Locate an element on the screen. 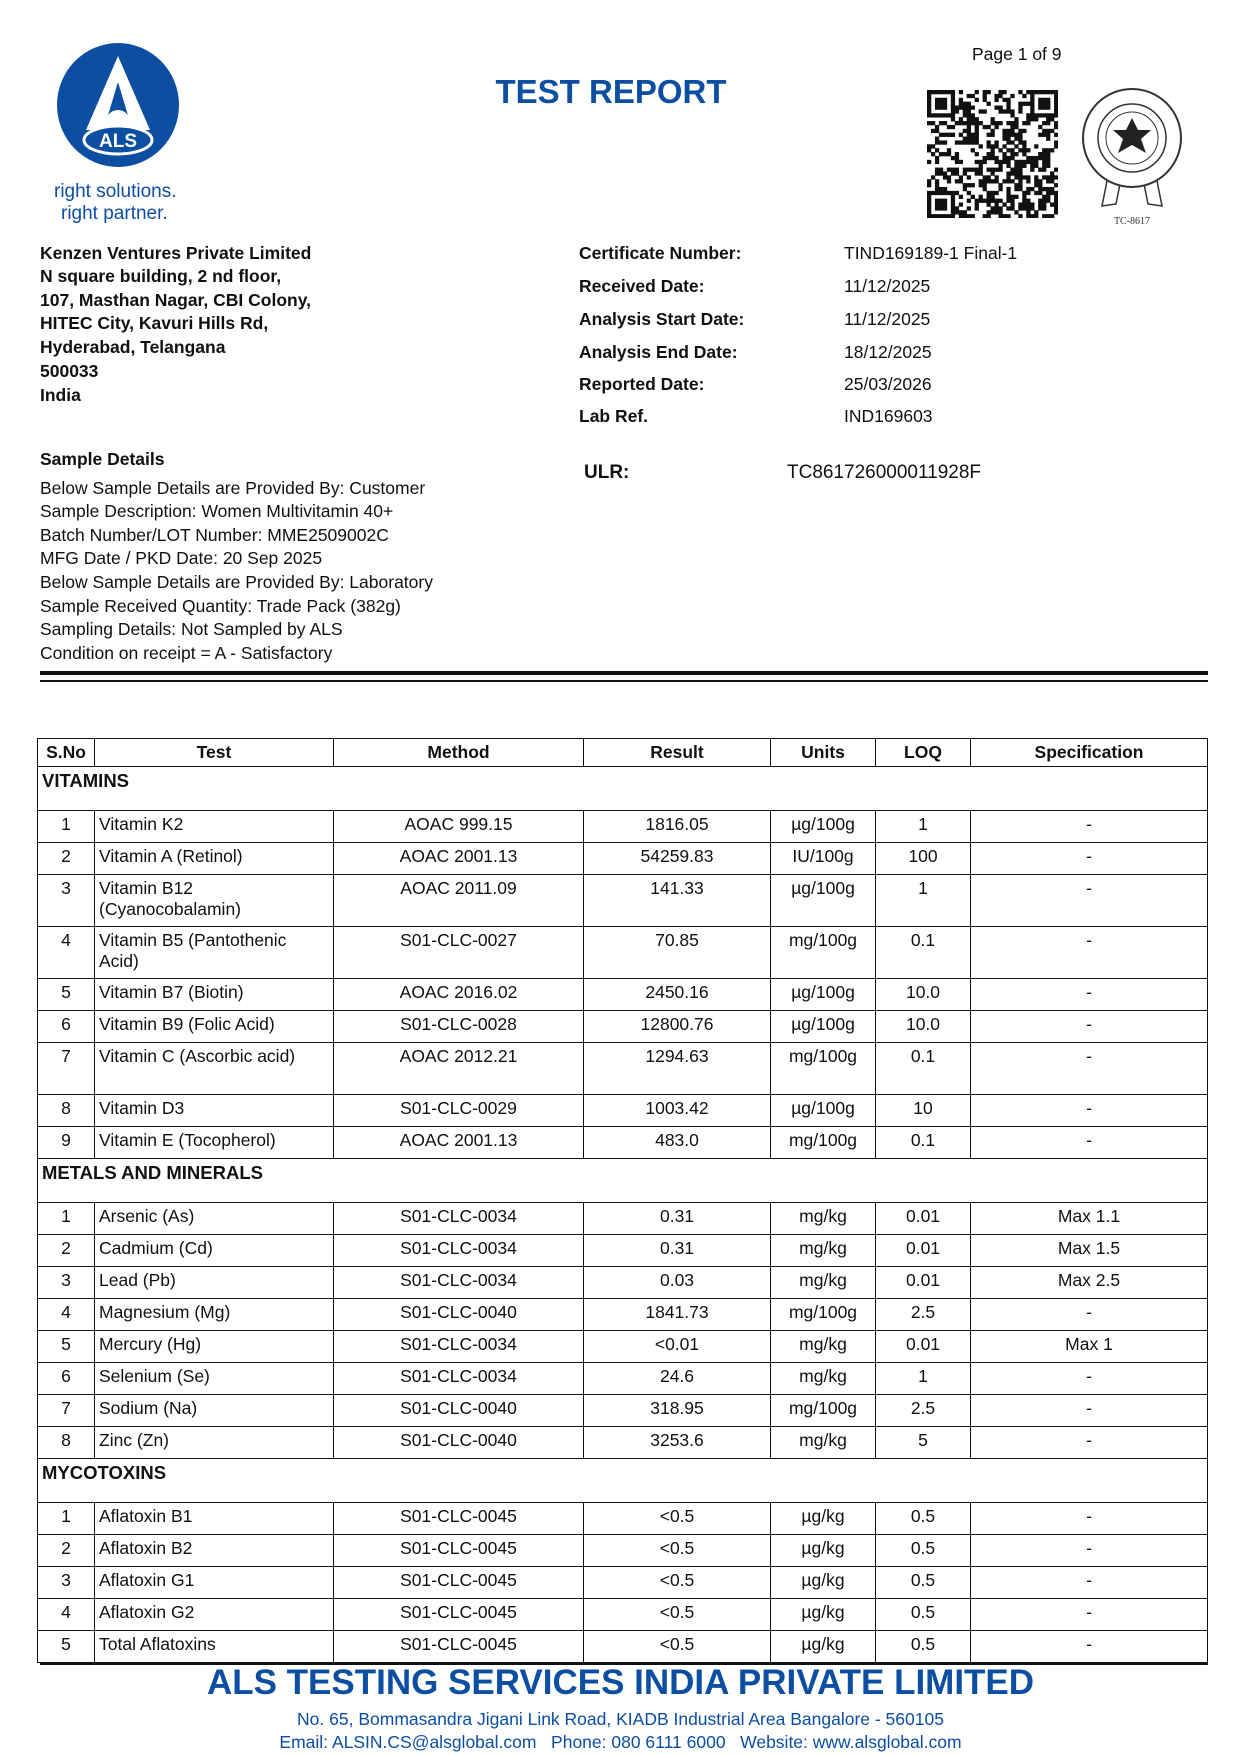 This screenshot has height=1755, width=1241. cell-result: 1816.05 is located at coordinates (677, 826).